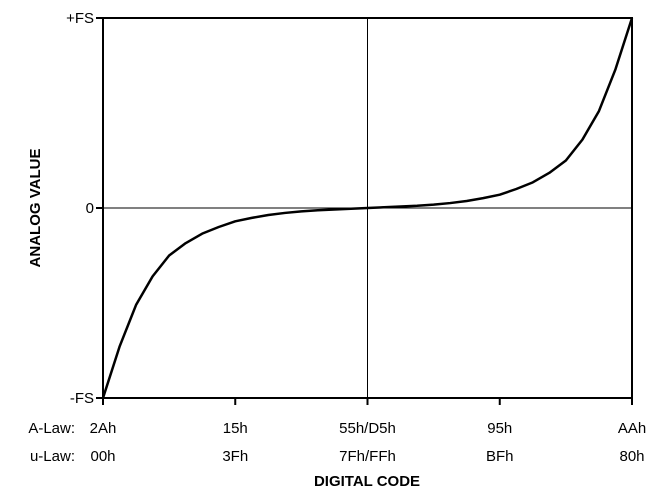 Image resolution: width=665 pixels, height=490 pixels. I want to click on y-ticks: +FS 0 -FS, so click(84, 208).